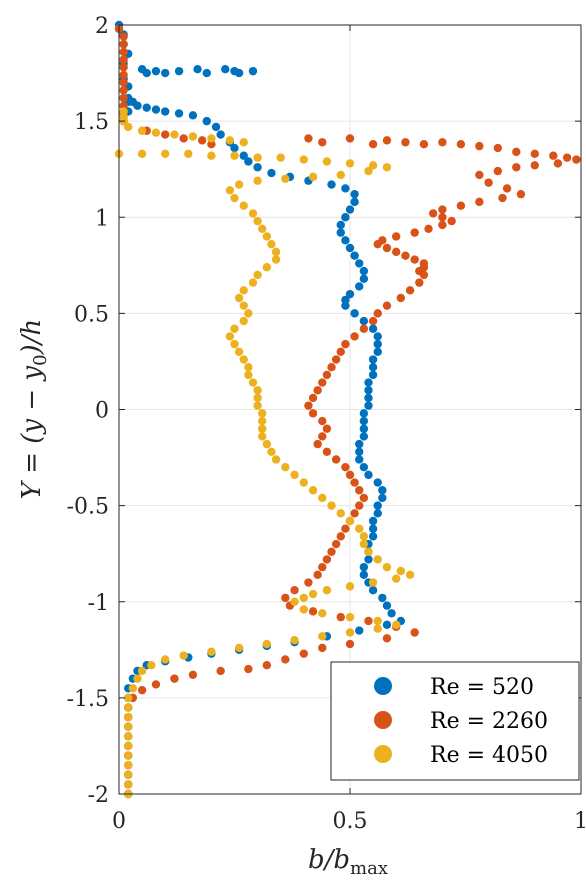 This screenshot has width=586, height=885. What do you see at coordinates (482, 687) in the screenshot?
I see `legend-label: Re = 520` at bounding box center [482, 687].